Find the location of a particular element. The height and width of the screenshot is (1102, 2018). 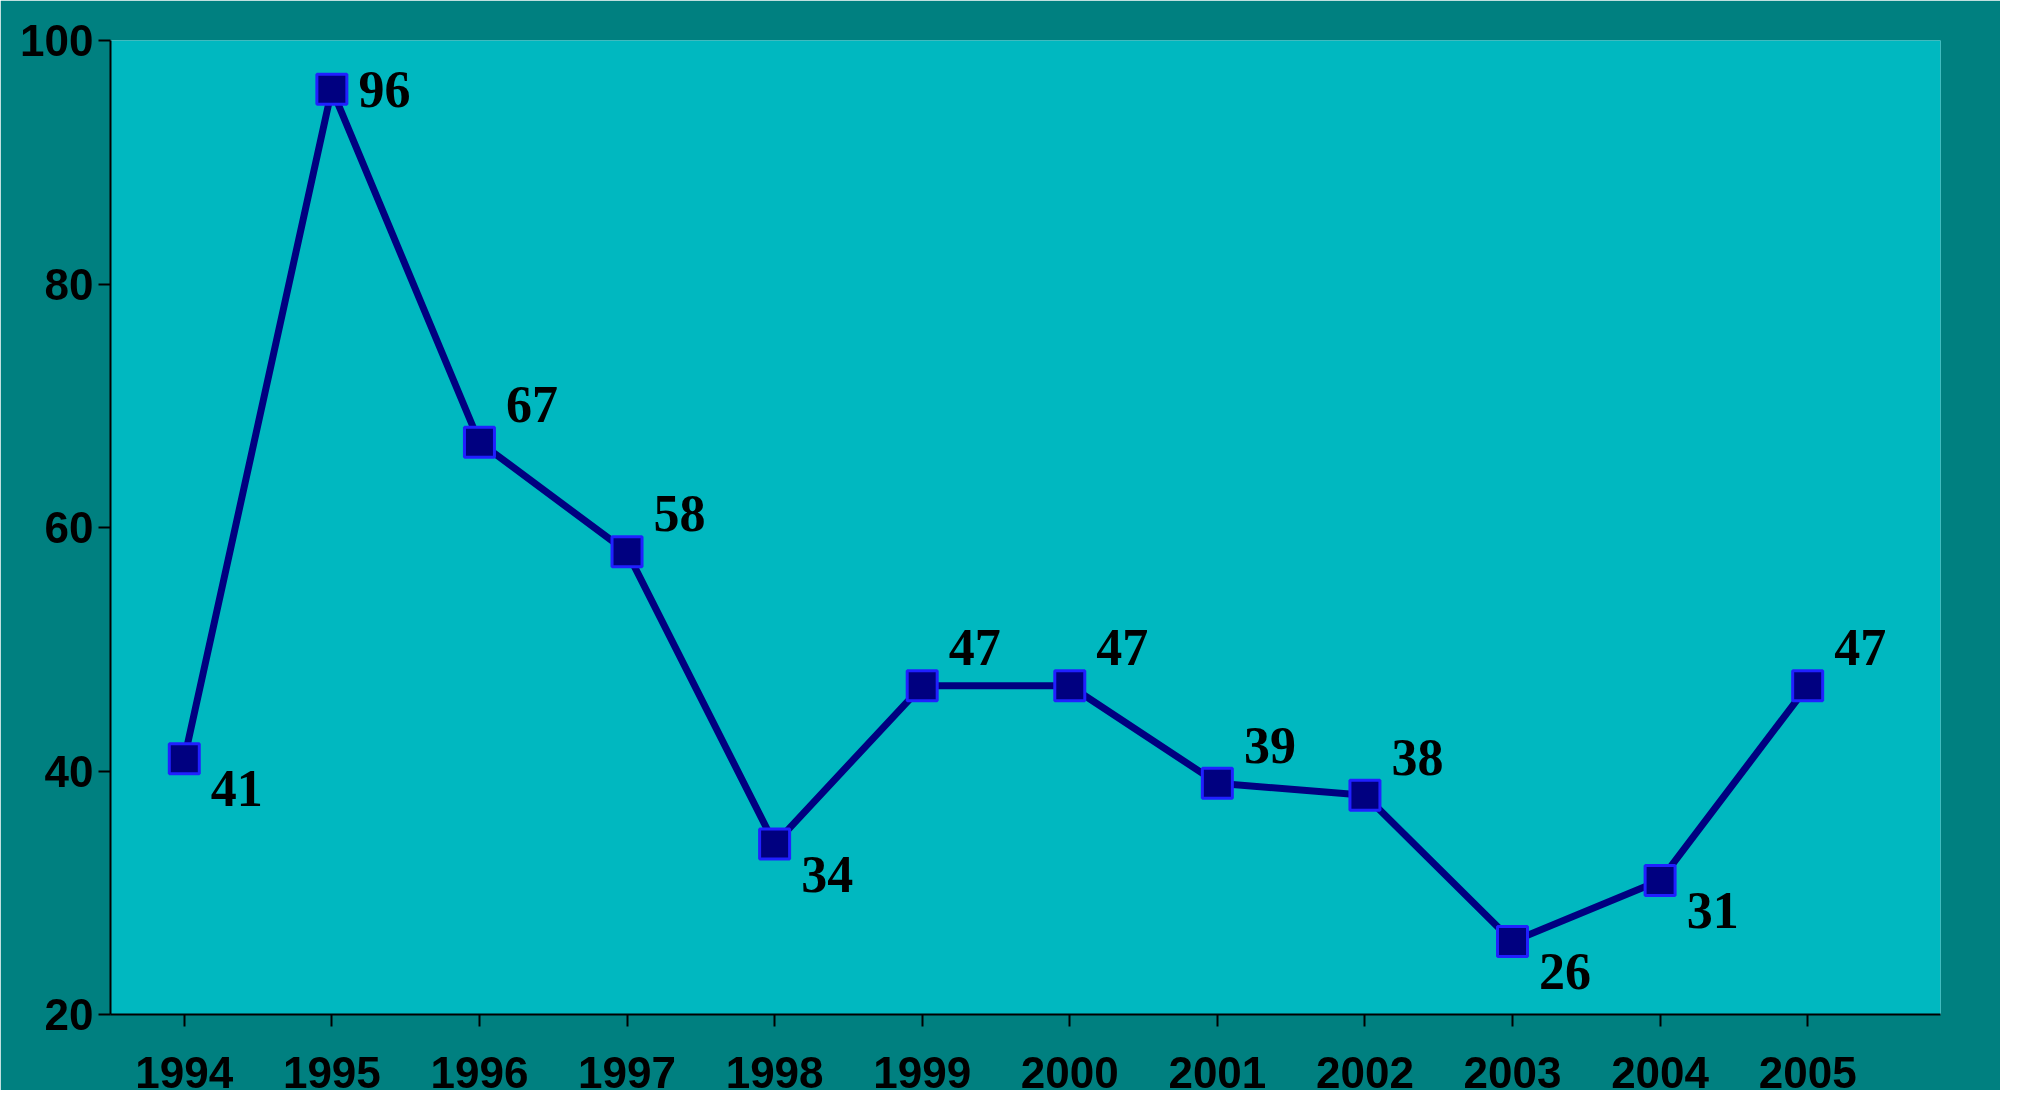

data-label: 39 is located at coordinates (1269, 745).